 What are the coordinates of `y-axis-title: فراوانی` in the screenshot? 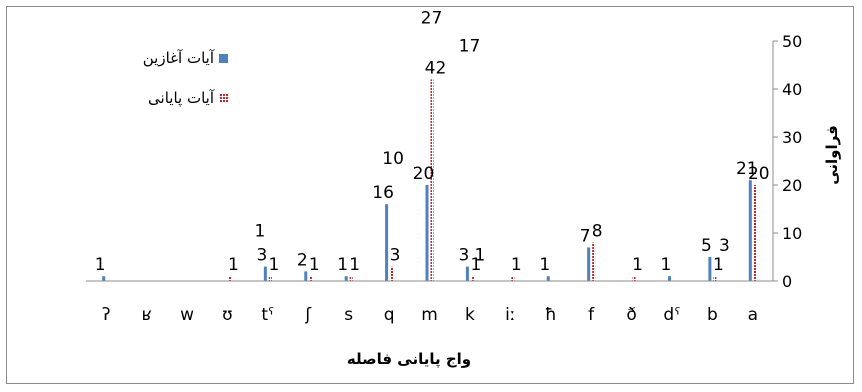 It's located at (832, 155).